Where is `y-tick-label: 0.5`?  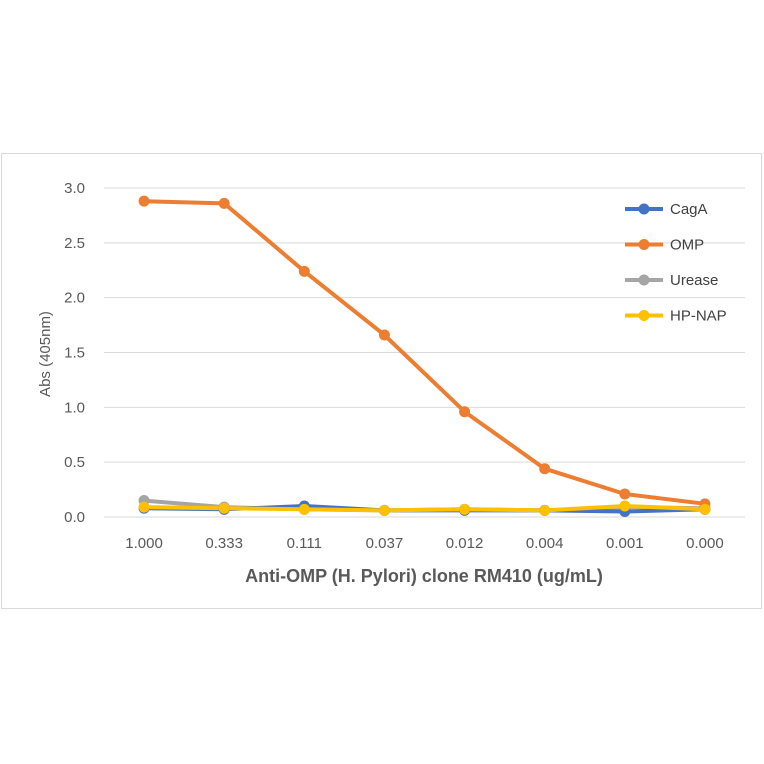 y-tick-label: 0.5 is located at coordinates (74, 462).